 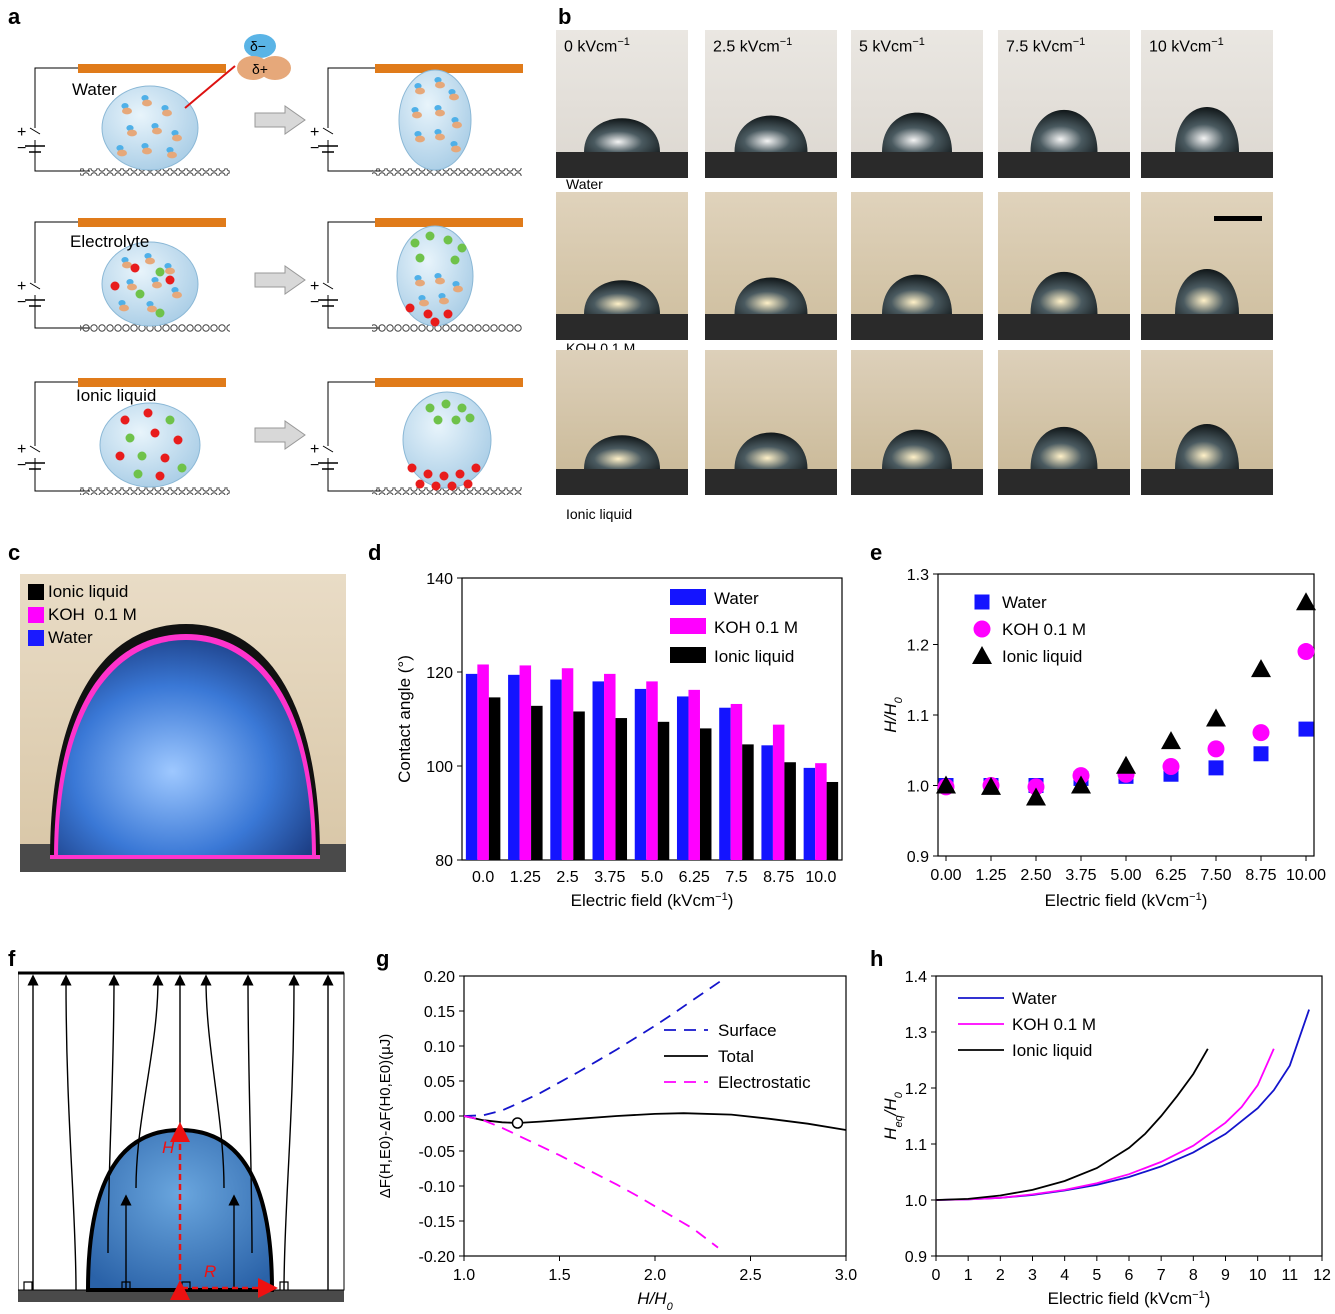 What do you see at coordinates (1161, 1275) in the screenshot?
I see `x-tick-label-7: 7` at bounding box center [1161, 1275].